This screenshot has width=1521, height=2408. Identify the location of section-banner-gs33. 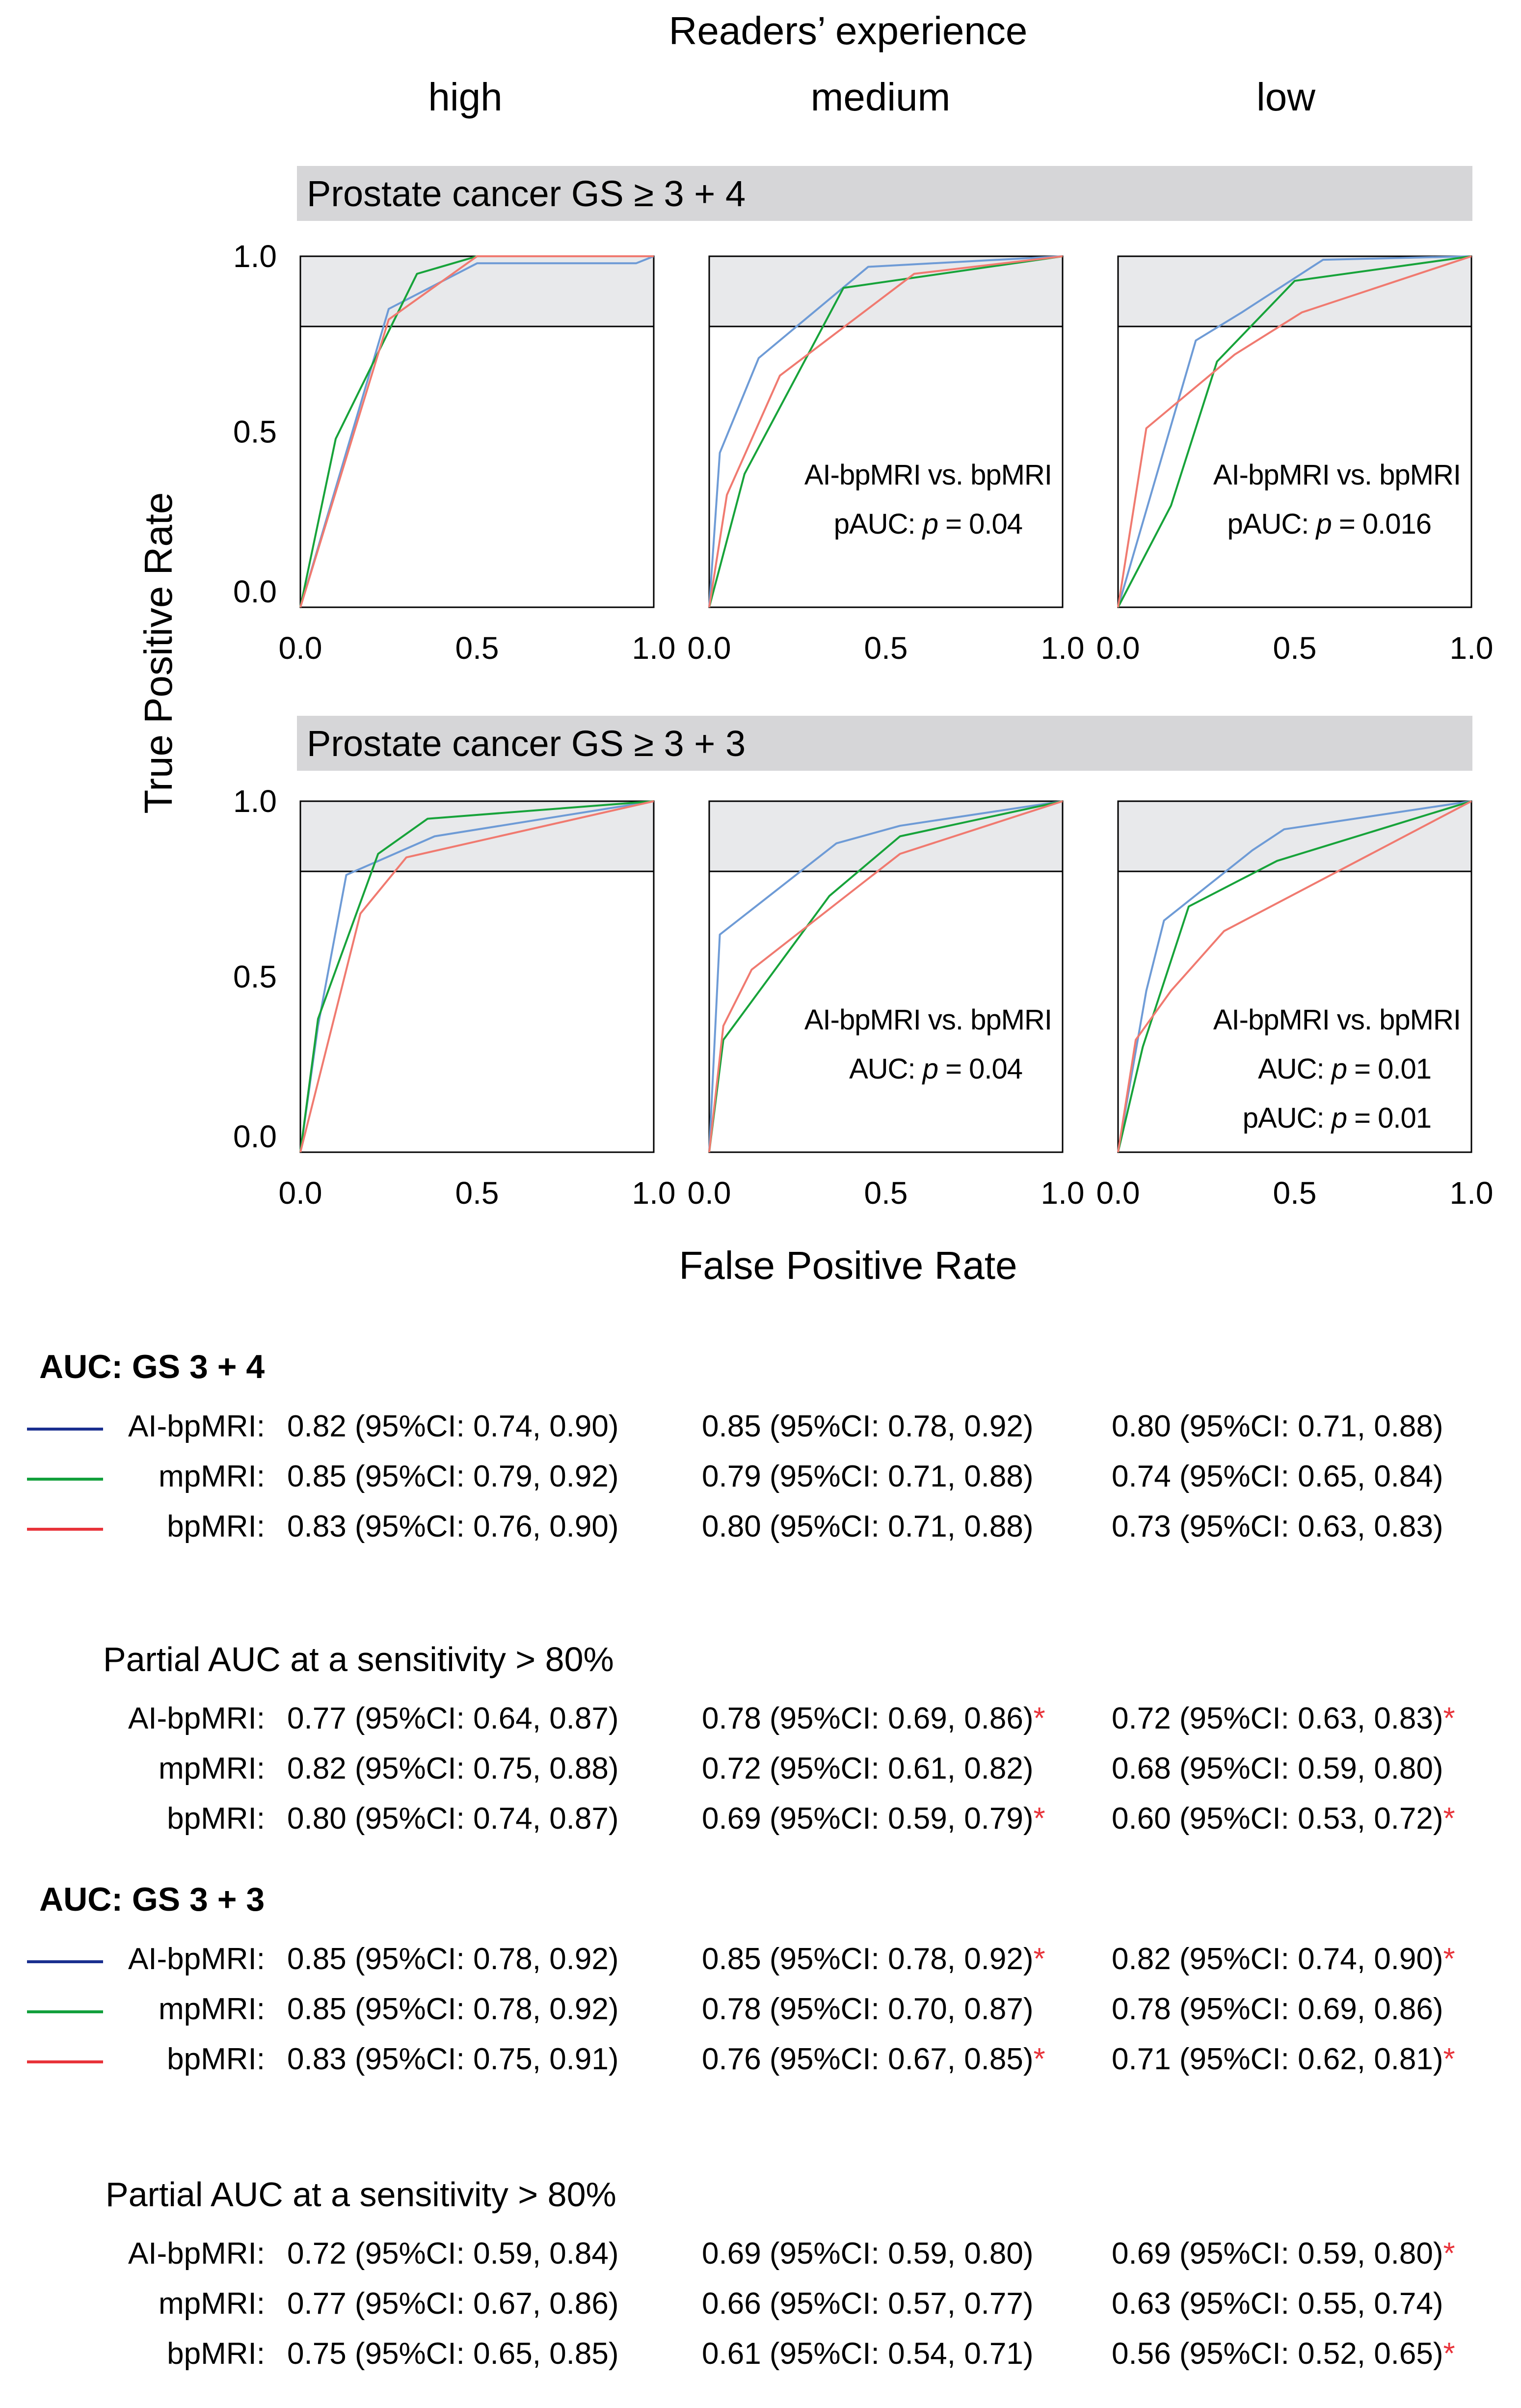
(885, 743).